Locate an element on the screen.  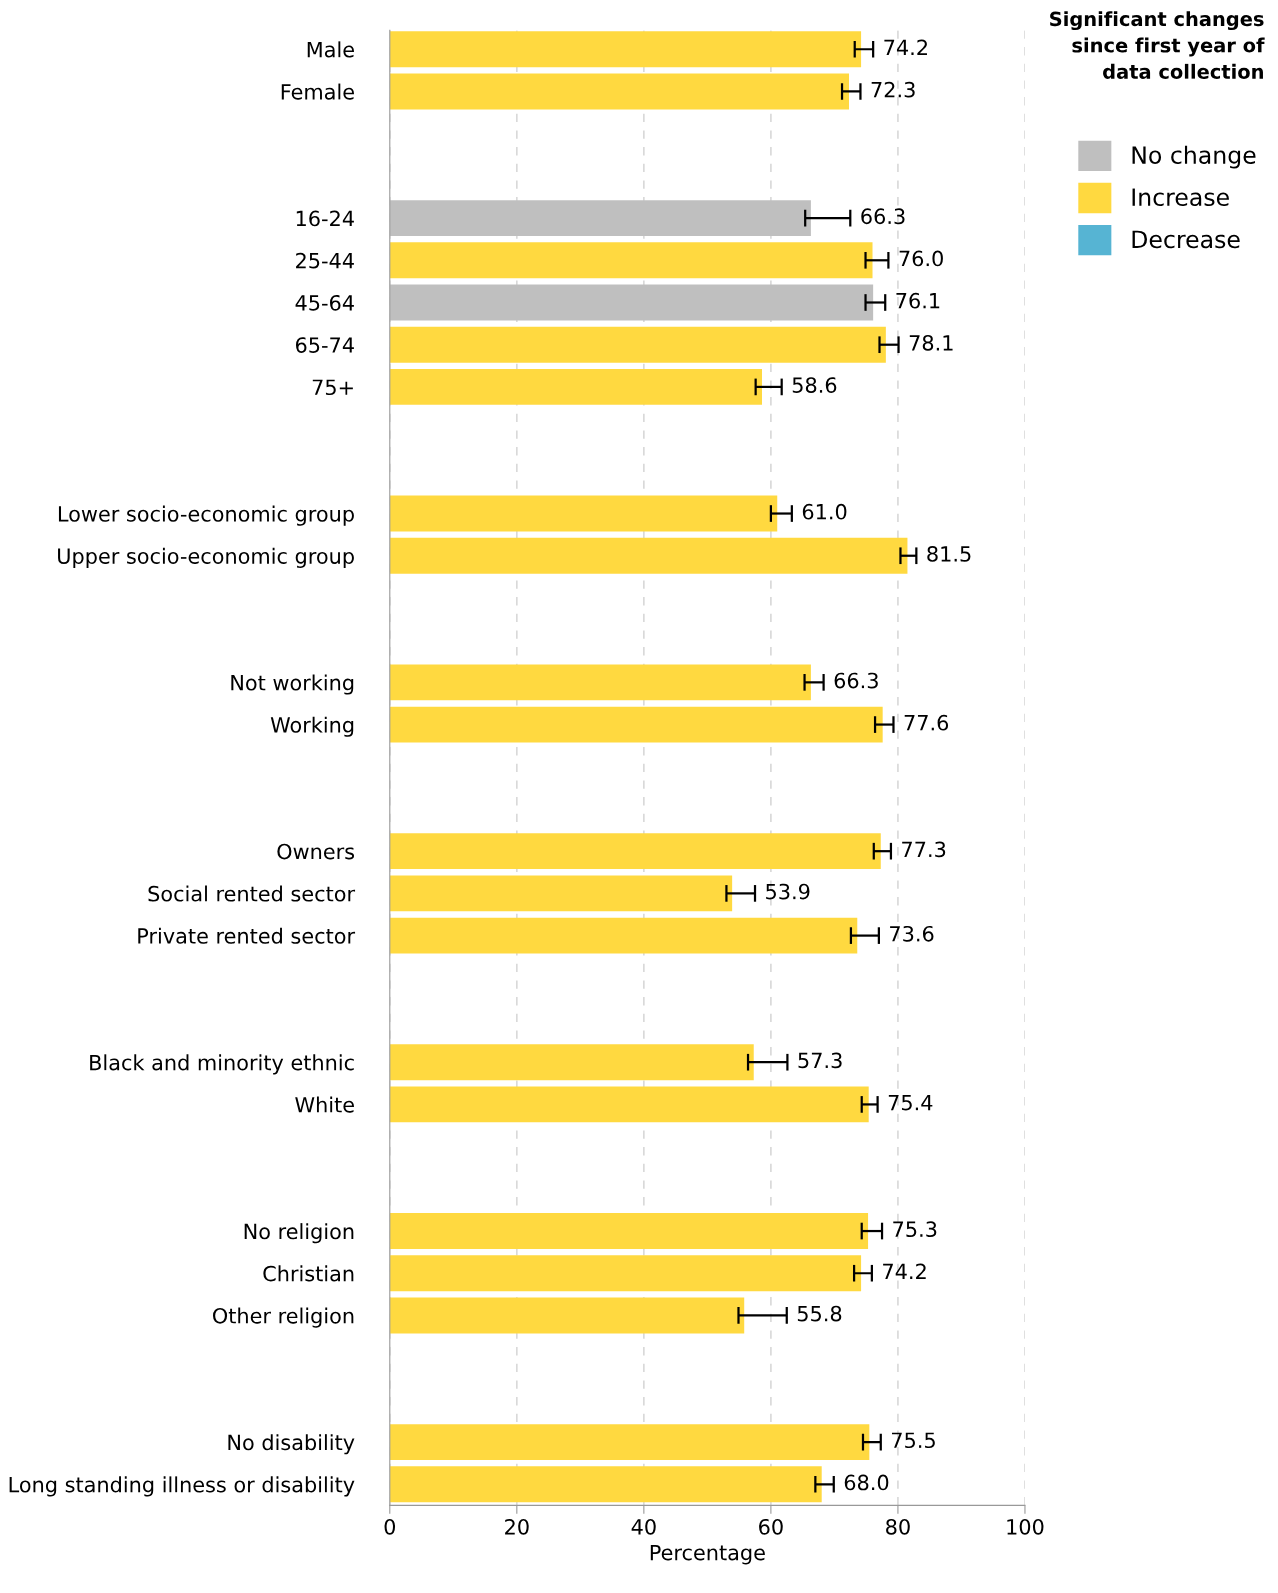
data-label: 78.1 is located at coordinates (931, 342).